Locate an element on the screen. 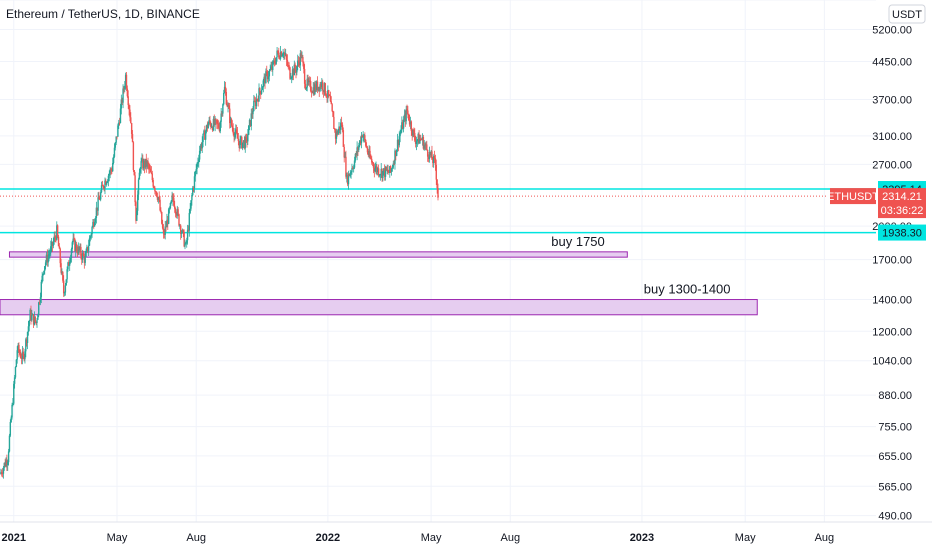 The height and width of the screenshot is (550, 932). buy-zone-label: buy 1300-1400 is located at coordinates (687, 289).